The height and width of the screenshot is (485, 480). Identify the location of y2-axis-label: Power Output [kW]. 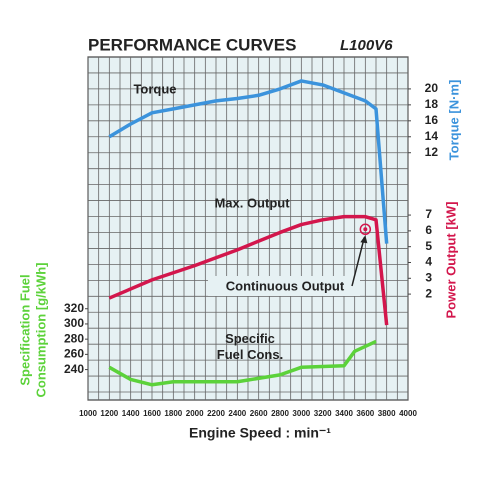
(450, 260).